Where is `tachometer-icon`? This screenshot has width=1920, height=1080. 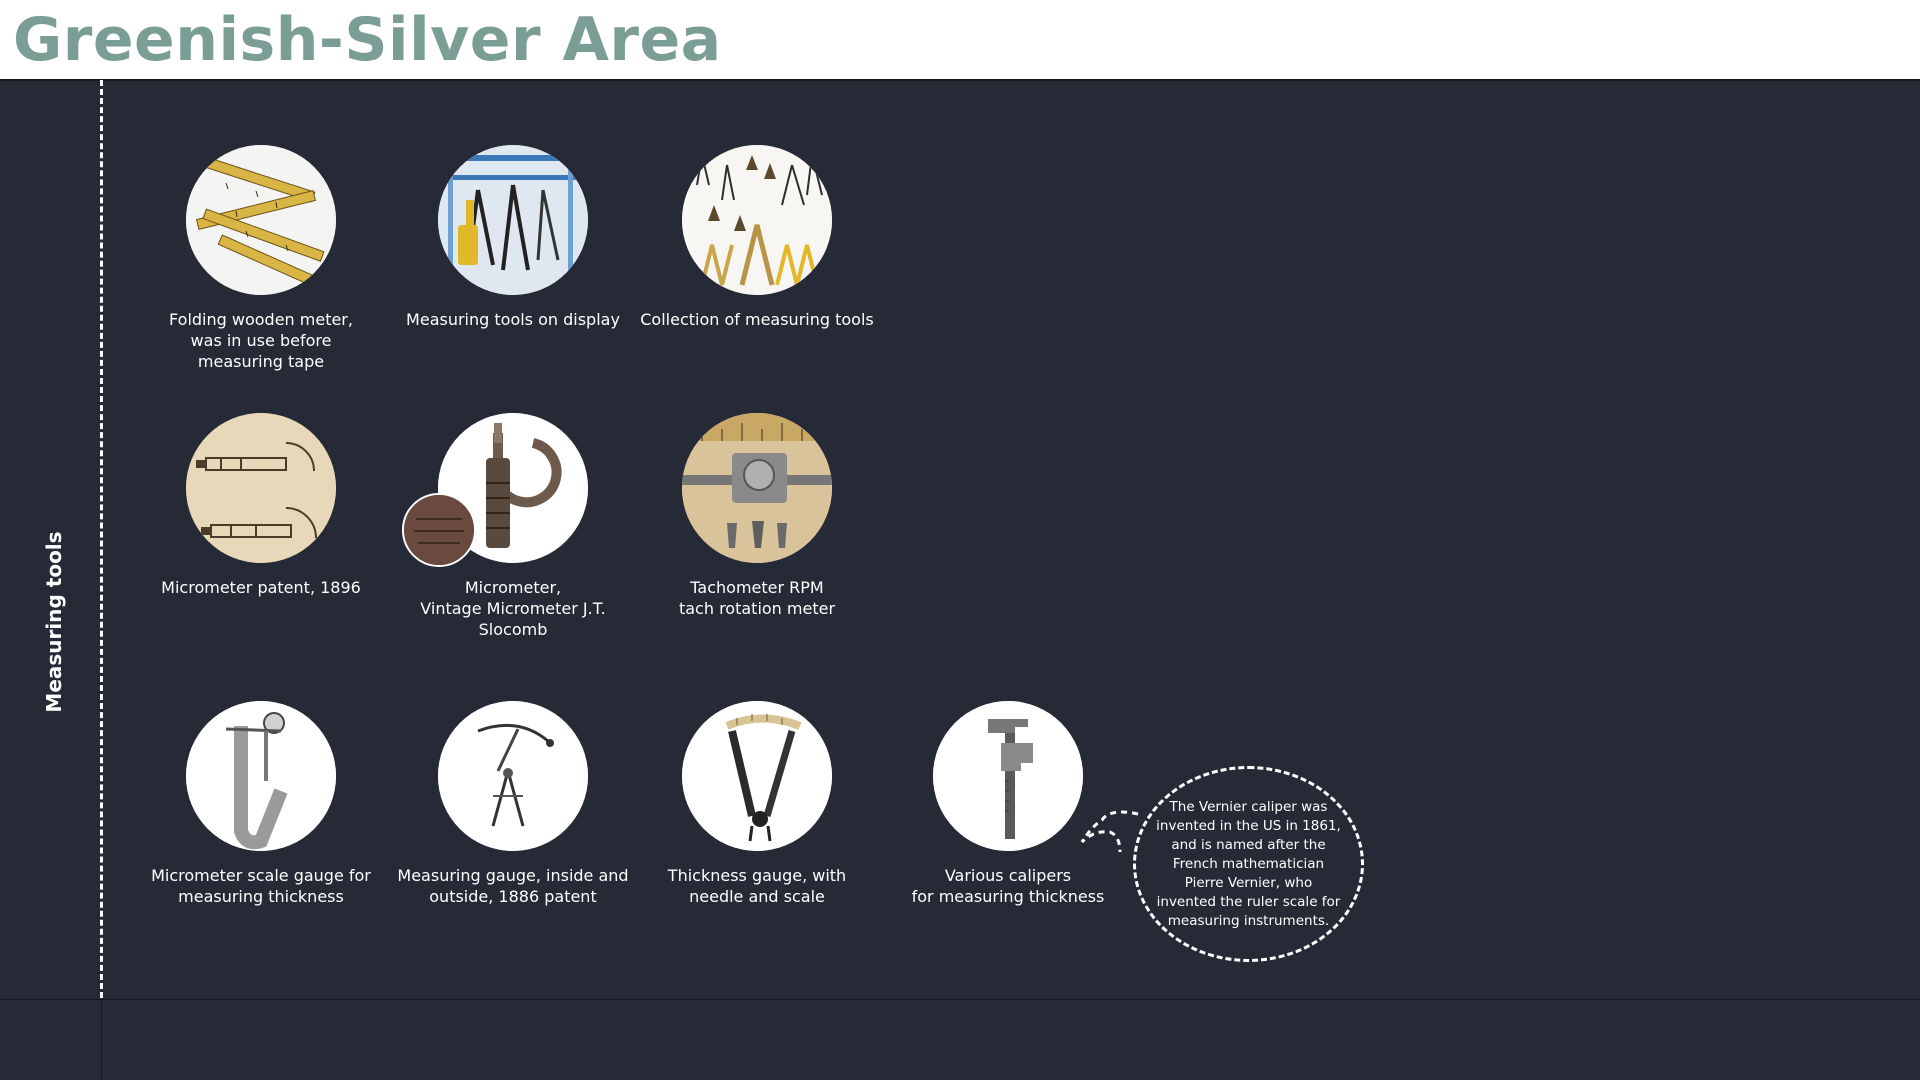 tachometer-icon is located at coordinates (757, 488).